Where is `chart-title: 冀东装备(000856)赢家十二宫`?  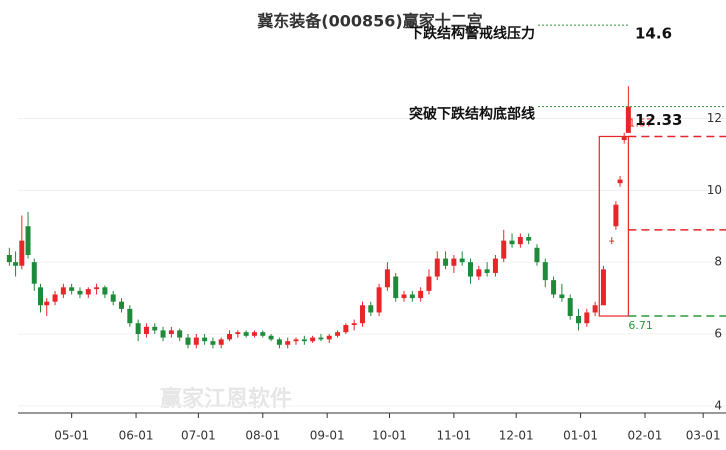
chart-title: 冀东装备(000856)赢家十二宫 is located at coordinates (369, 21).